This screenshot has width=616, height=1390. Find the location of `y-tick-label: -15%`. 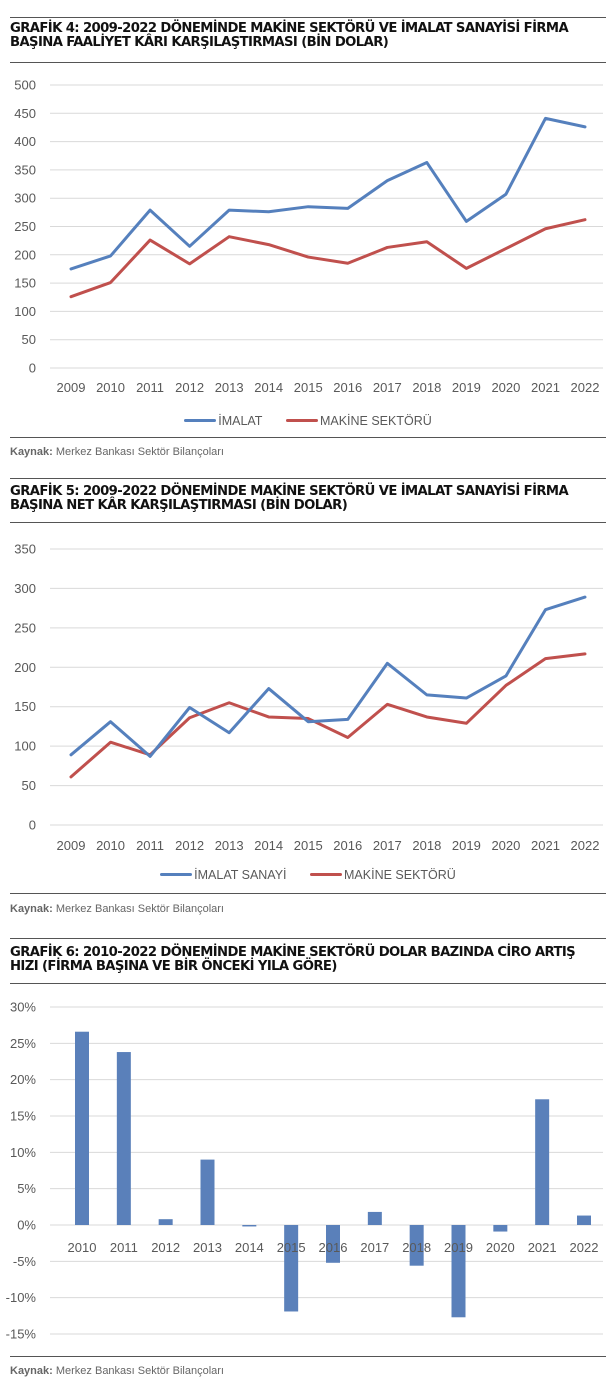

y-tick-label: -15% is located at coordinates (21, 1334).